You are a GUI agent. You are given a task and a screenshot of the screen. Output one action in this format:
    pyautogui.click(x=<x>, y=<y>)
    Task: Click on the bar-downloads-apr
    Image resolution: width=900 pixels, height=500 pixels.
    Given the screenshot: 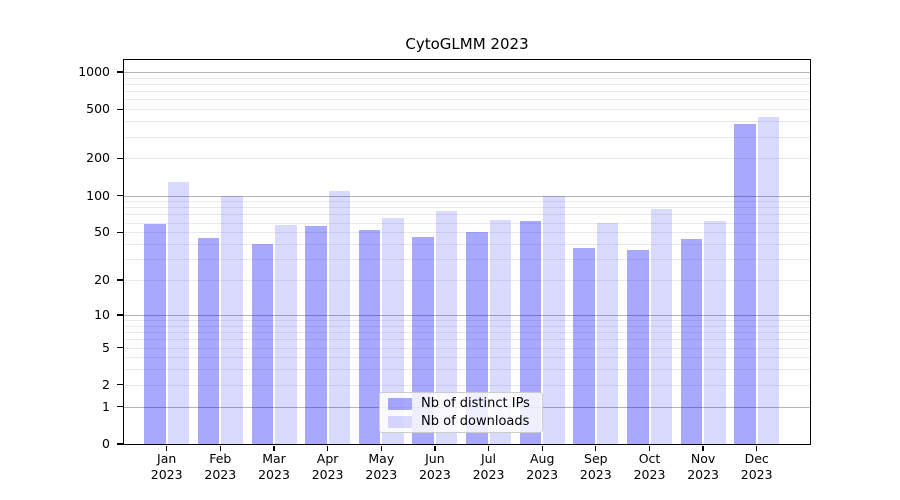 What is the action you would take?
    pyautogui.click(x=339, y=317)
    